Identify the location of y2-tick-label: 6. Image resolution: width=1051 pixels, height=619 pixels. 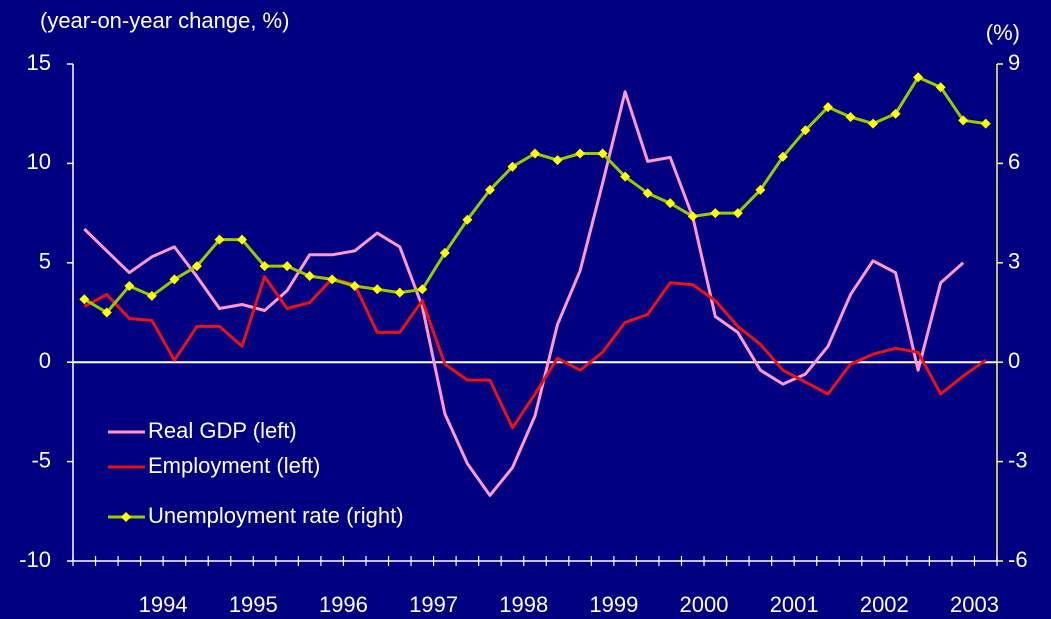
(1014, 161).